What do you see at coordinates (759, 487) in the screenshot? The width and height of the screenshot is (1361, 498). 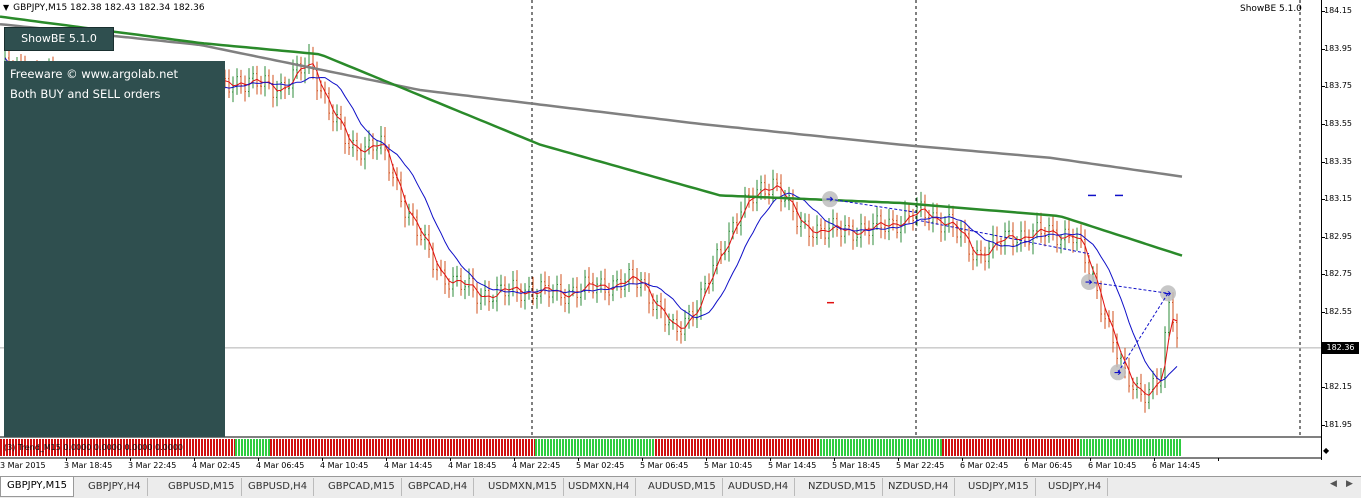 I see `chart-tab: AUDUSD,H4` at bounding box center [759, 487].